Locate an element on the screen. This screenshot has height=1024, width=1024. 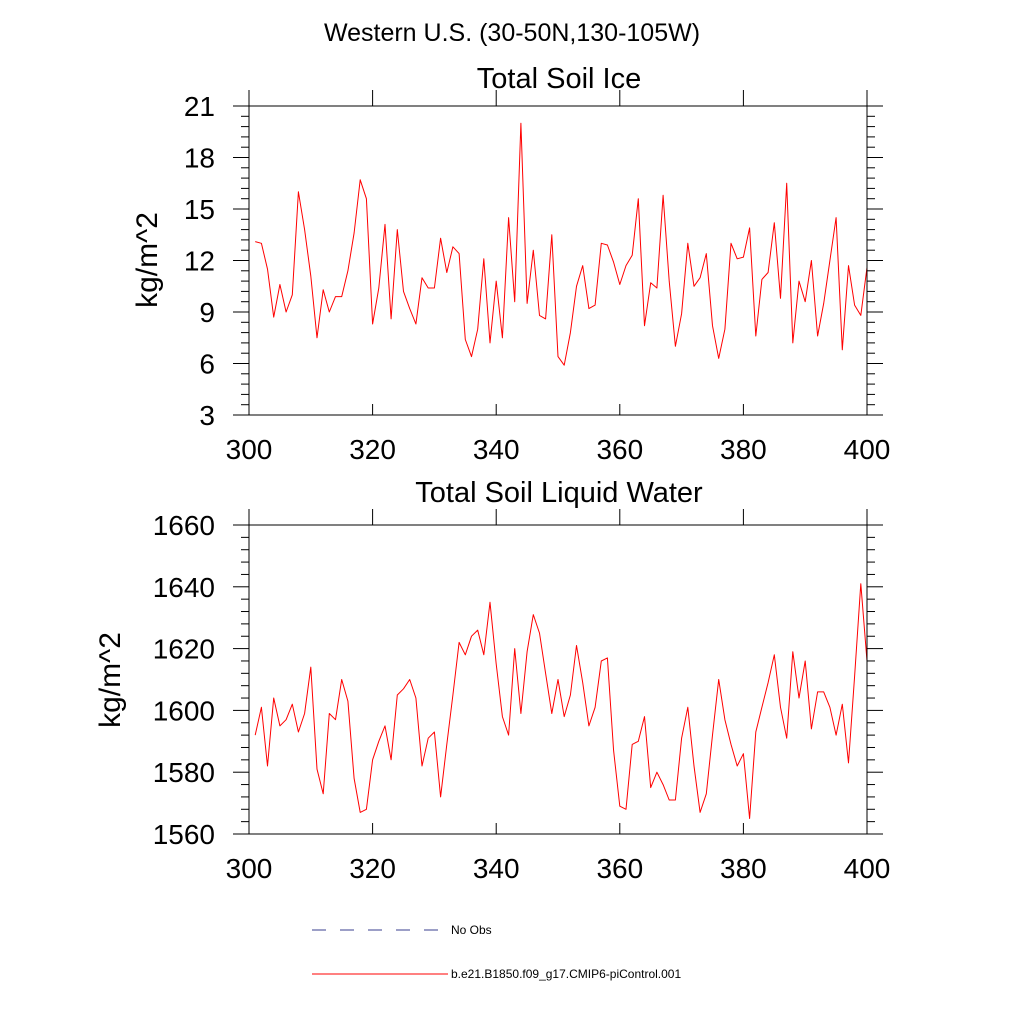
y-tick-label: 12 is located at coordinates (199, 261).